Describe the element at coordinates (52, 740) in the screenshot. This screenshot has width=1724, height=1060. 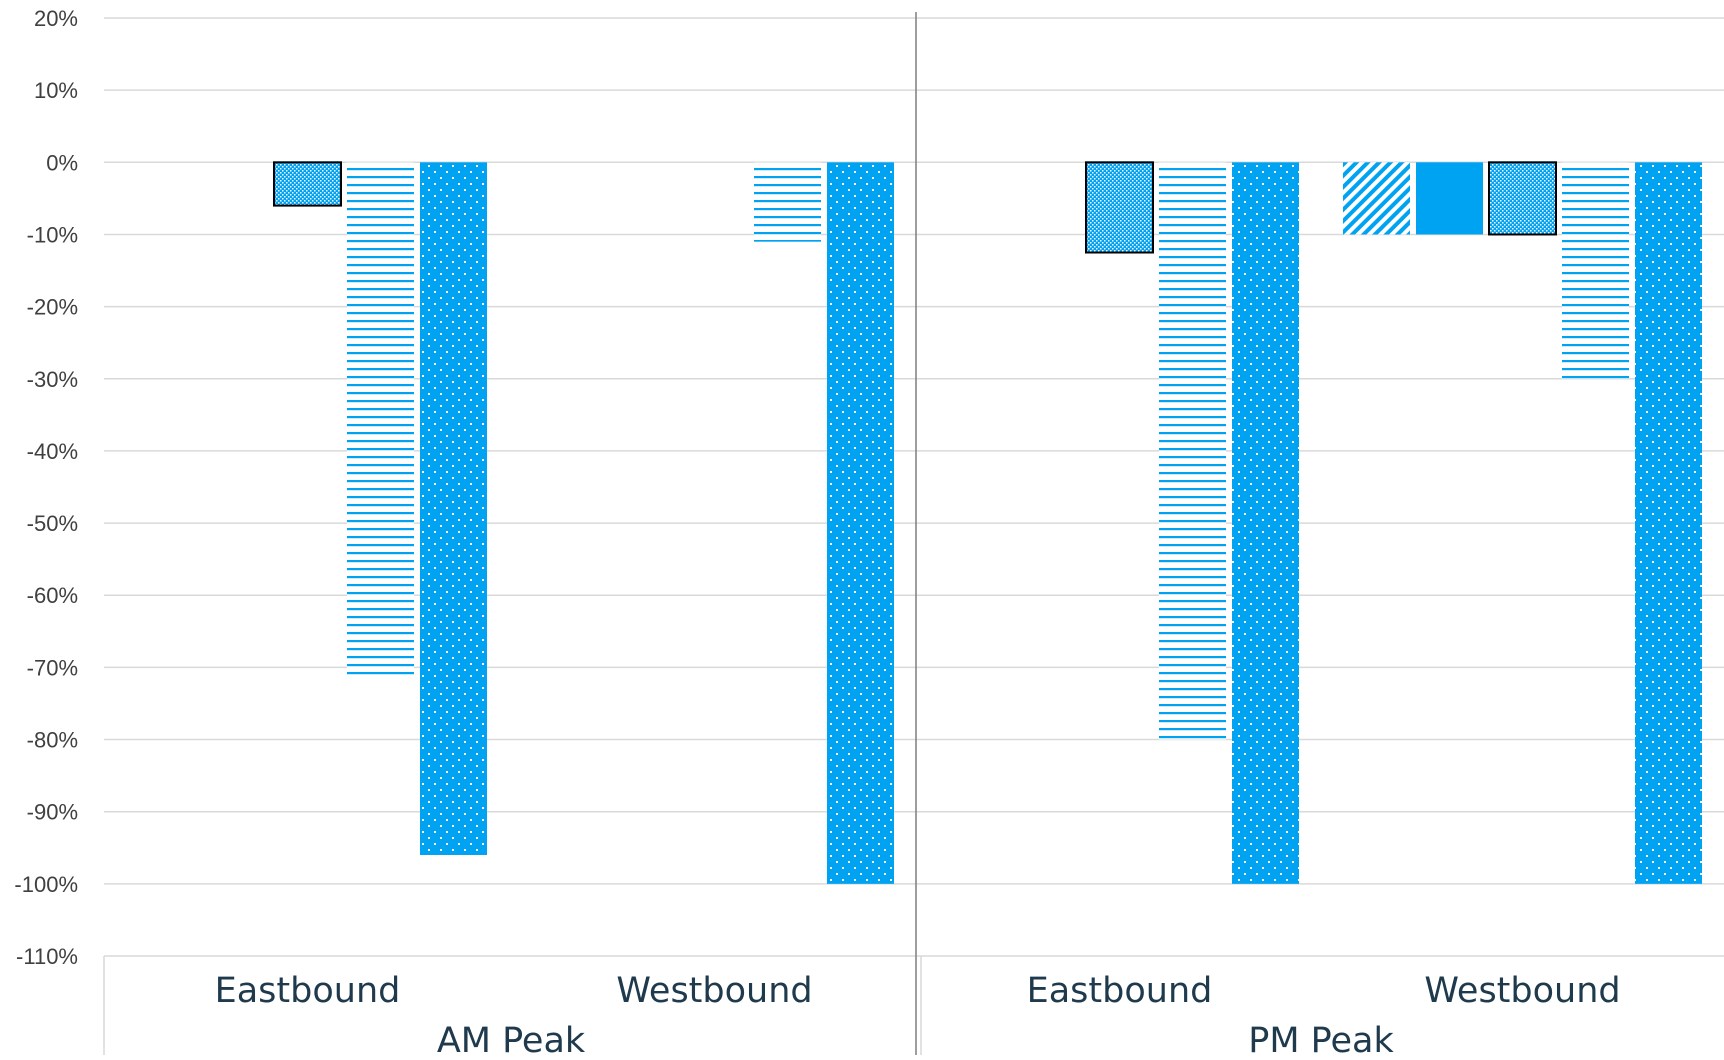
I see `y-tick-label: -80%` at that location.